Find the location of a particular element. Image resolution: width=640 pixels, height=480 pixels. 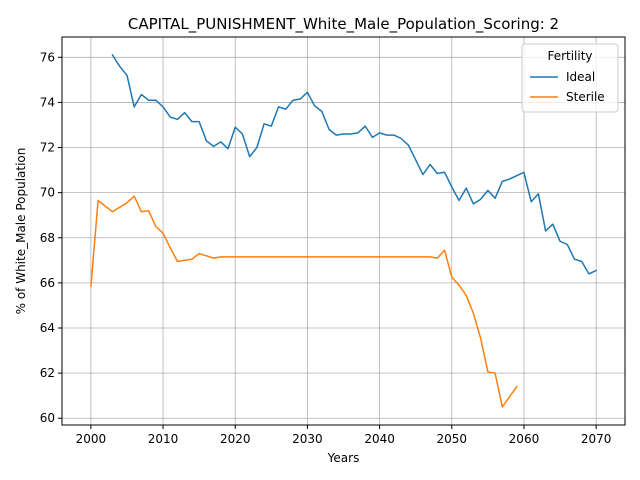

legend-title: Fertility is located at coordinates (569, 56).